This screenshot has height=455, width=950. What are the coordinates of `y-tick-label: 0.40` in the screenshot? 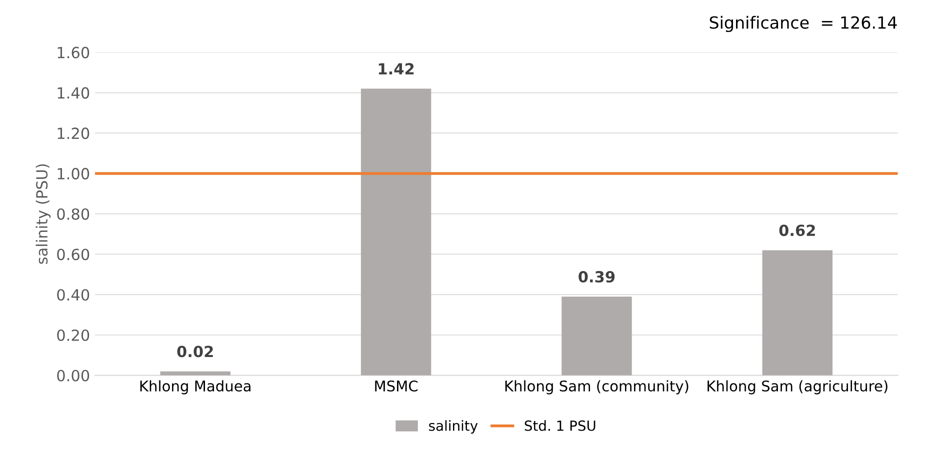 It's located at (73, 295).